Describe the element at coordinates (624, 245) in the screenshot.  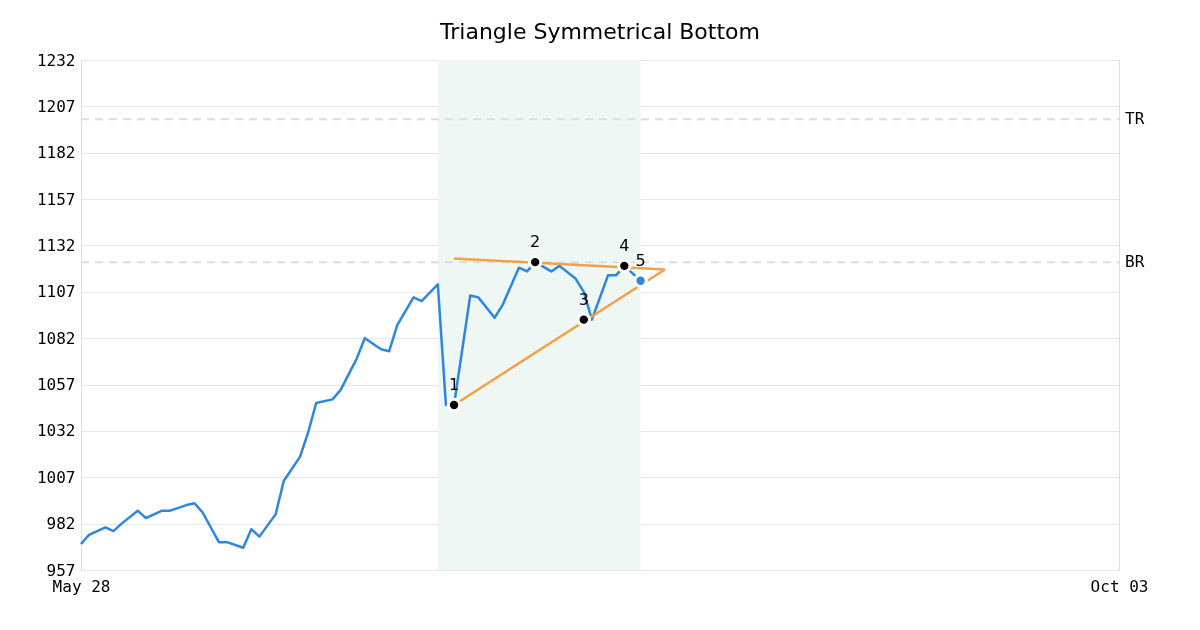
I see `annotation: 4` at that location.